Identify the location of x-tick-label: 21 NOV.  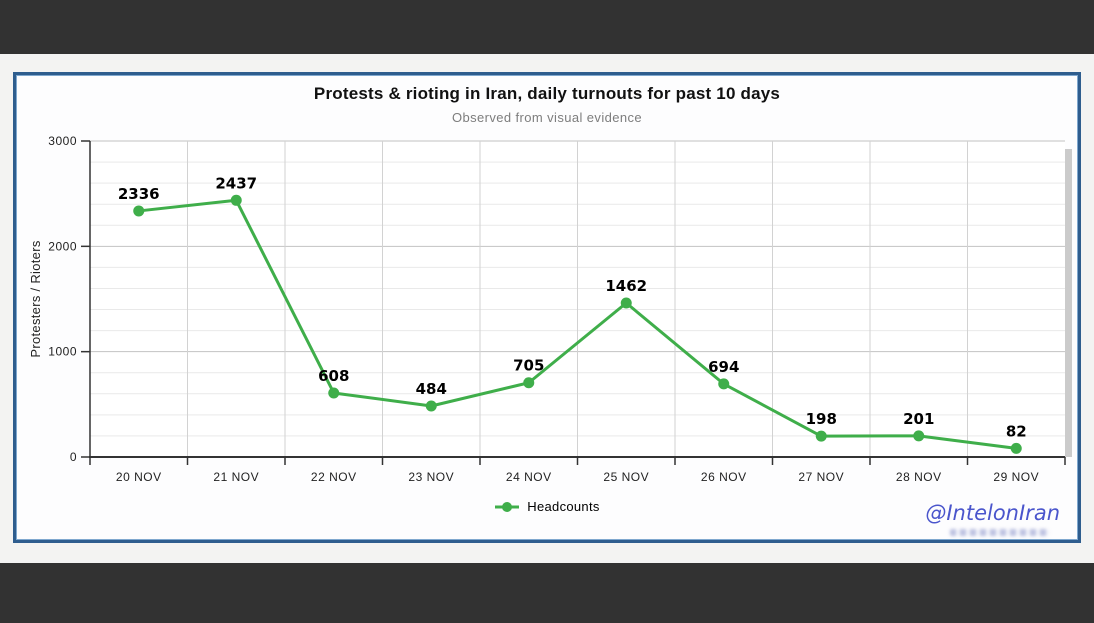
(236, 477).